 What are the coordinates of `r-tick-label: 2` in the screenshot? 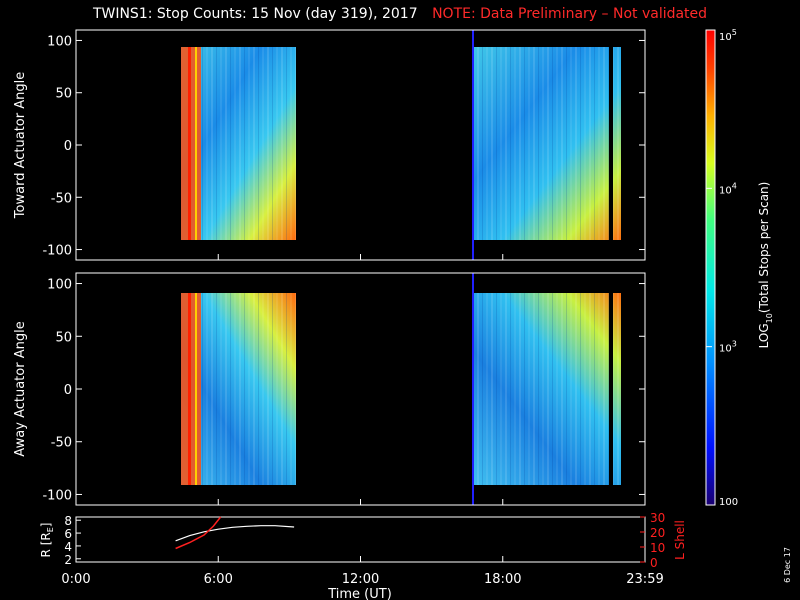 It's located at (68, 560).